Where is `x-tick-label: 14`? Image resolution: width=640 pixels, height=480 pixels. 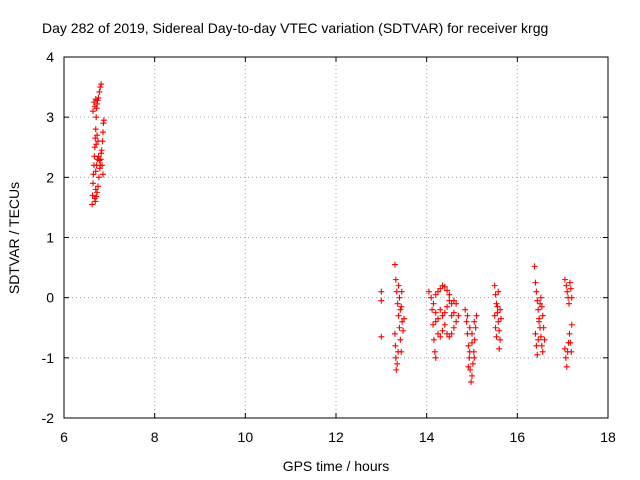
x-tick-label: 14 is located at coordinates (427, 437).